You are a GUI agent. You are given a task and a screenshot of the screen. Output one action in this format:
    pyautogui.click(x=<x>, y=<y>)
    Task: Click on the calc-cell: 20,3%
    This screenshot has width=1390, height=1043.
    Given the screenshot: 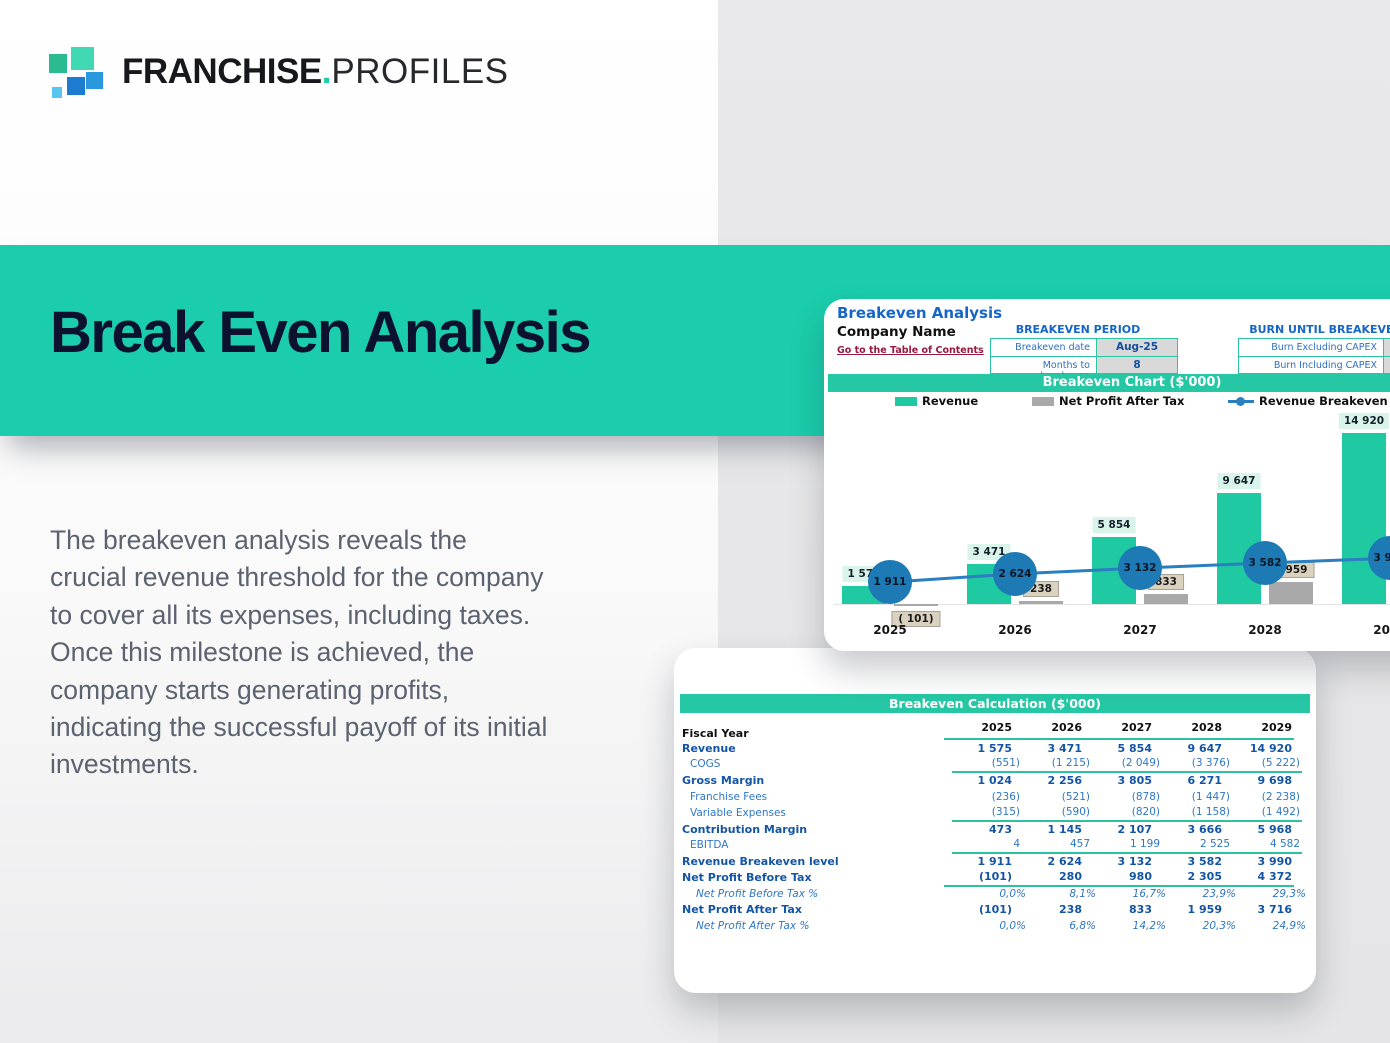 What is the action you would take?
    pyautogui.click(x=1219, y=926)
    